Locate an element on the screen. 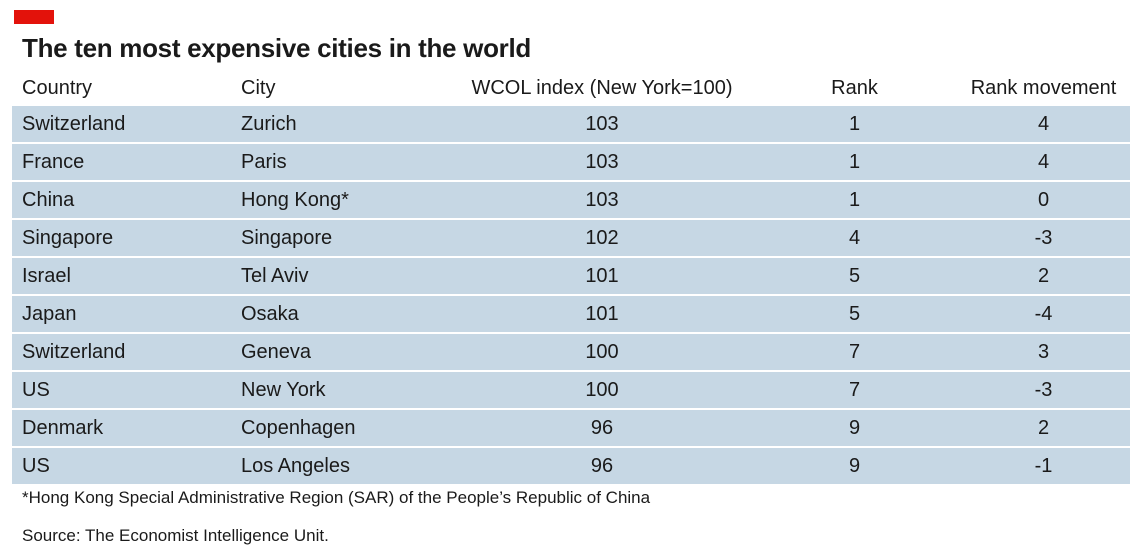 Image resolution: width=1142 pixels, height=556 pixels. header-wcol-index: WCOL index (New York=100) is located at coordinates (602, 87).